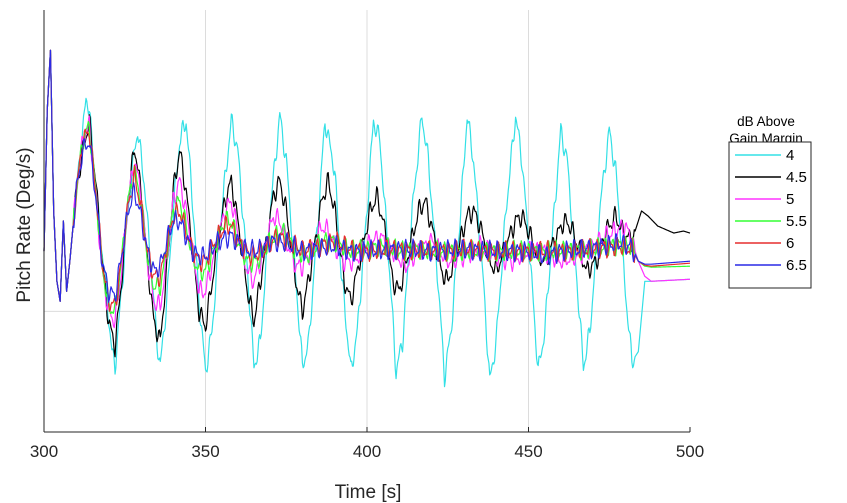 The width and height of the screenshot is (847, 503). I want to click on x-tick-label-400: 400, so click(367, 451).